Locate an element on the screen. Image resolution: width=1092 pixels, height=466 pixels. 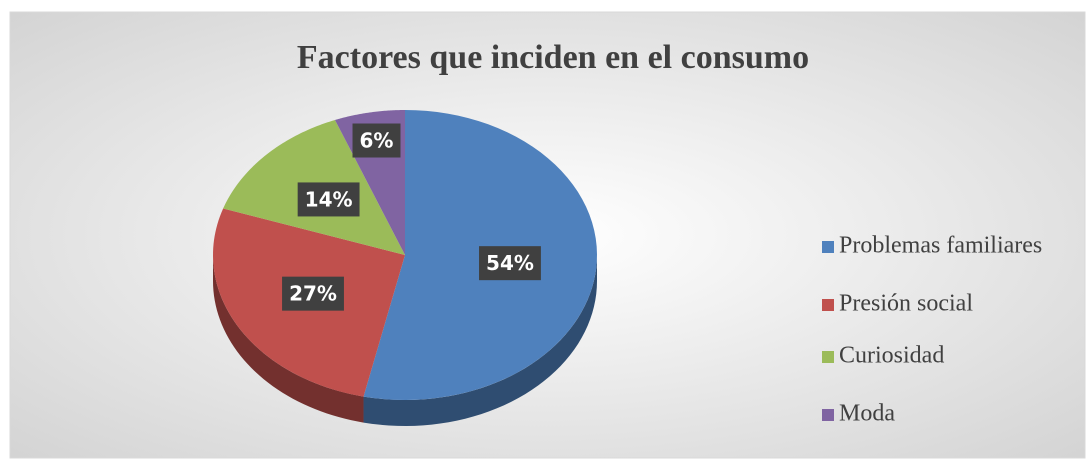
data-label: 6% is located at coordinates (376, 140).